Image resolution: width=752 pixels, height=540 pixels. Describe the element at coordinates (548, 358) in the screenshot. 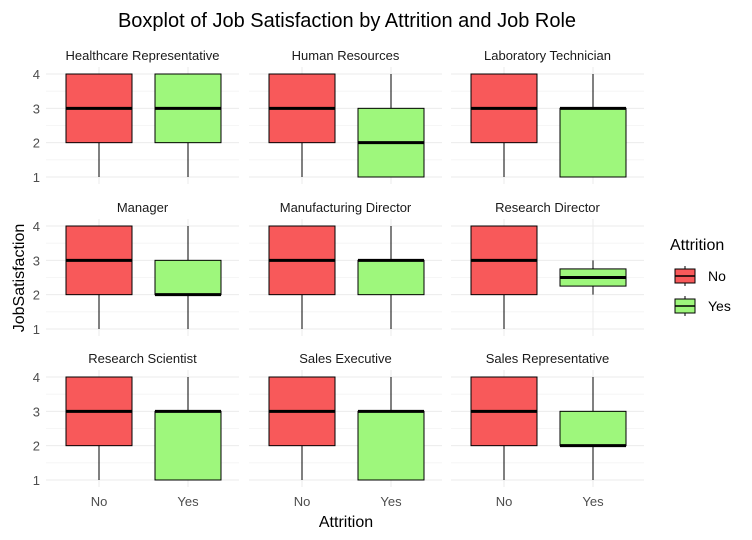

I see `facet-label: Sales Representative` at that location.